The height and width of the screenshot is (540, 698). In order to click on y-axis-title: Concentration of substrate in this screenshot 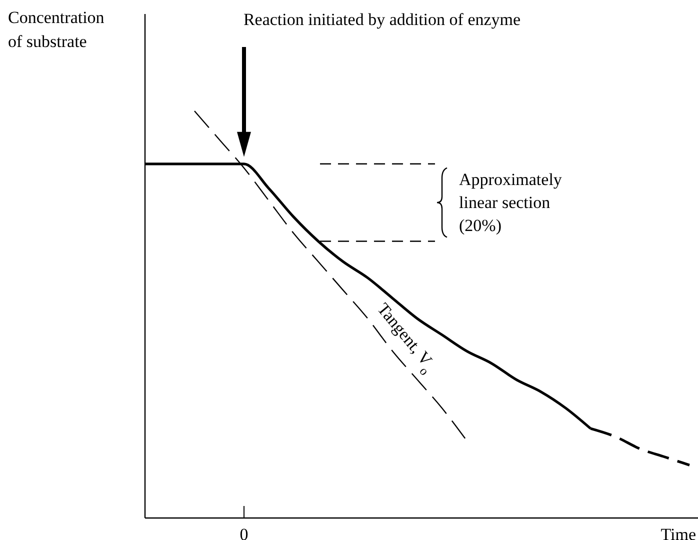, I will do `click(56, 29)`.